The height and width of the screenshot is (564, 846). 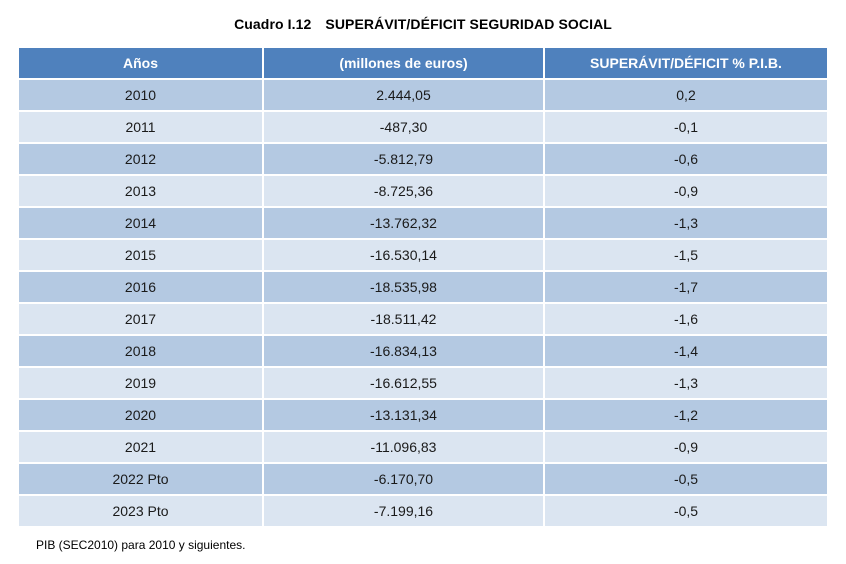 I want to click on cell-euros: -6.170,70, so click(x=403, y=479).